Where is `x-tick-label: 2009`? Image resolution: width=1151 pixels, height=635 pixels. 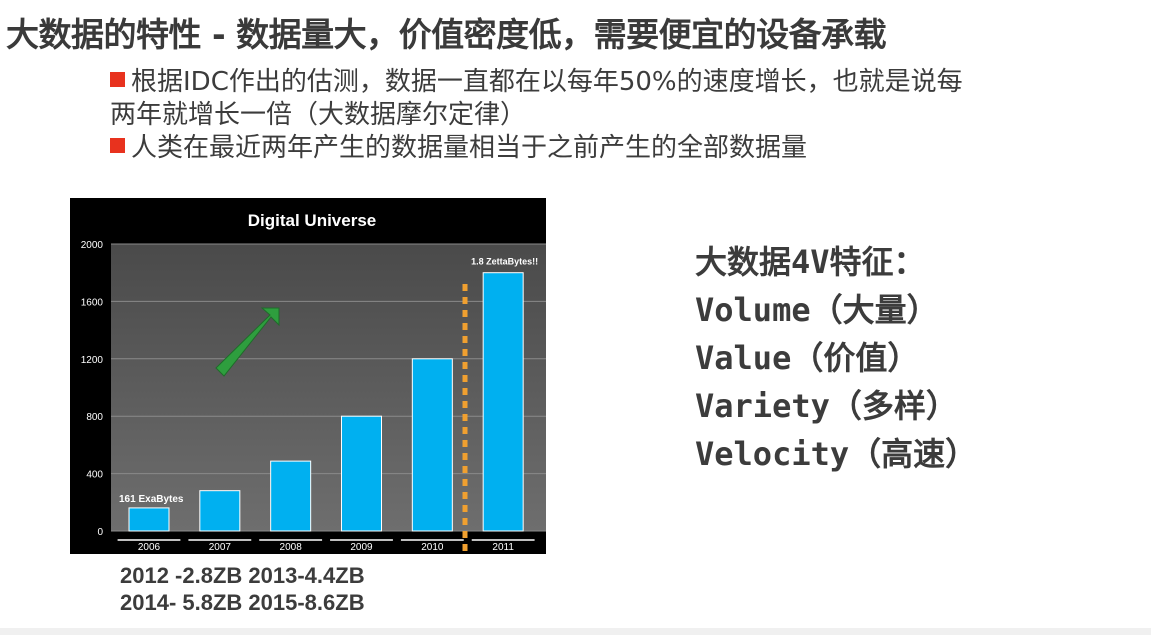 x-tick-label: 2009 is located at coordinates (361, 547).